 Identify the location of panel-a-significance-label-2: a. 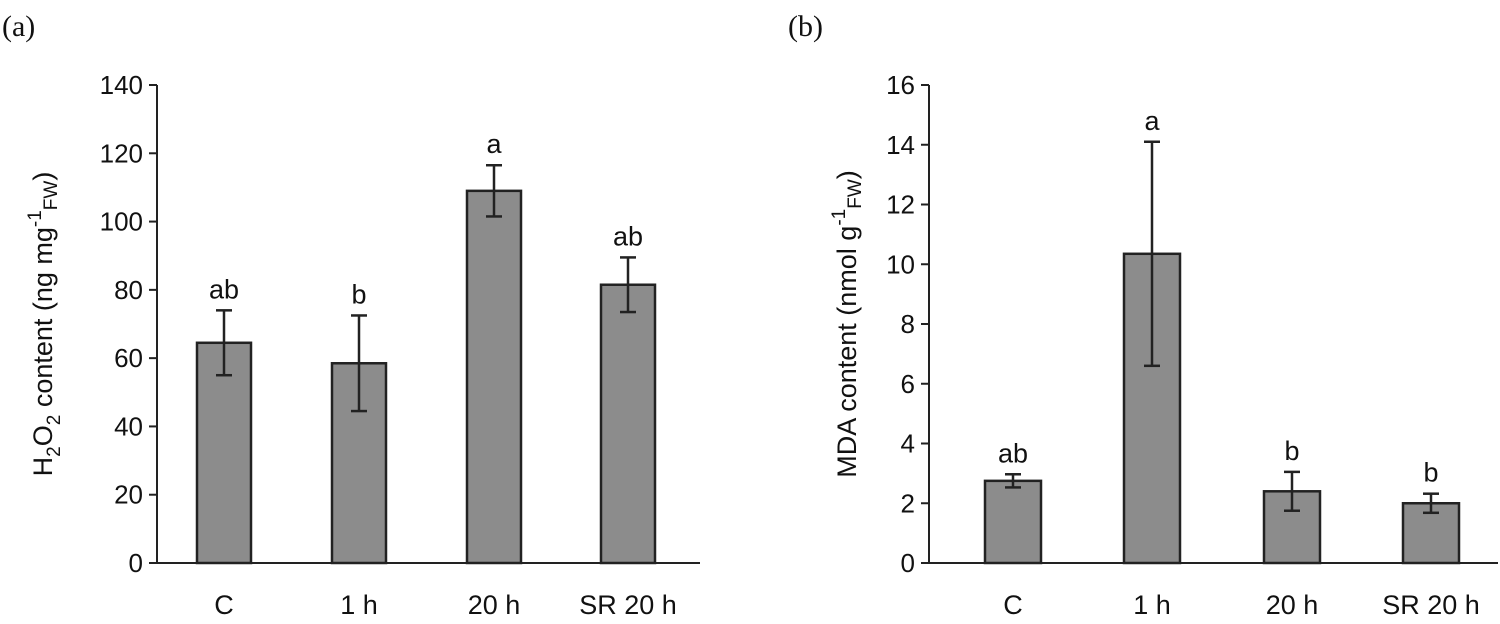
(494, 144).